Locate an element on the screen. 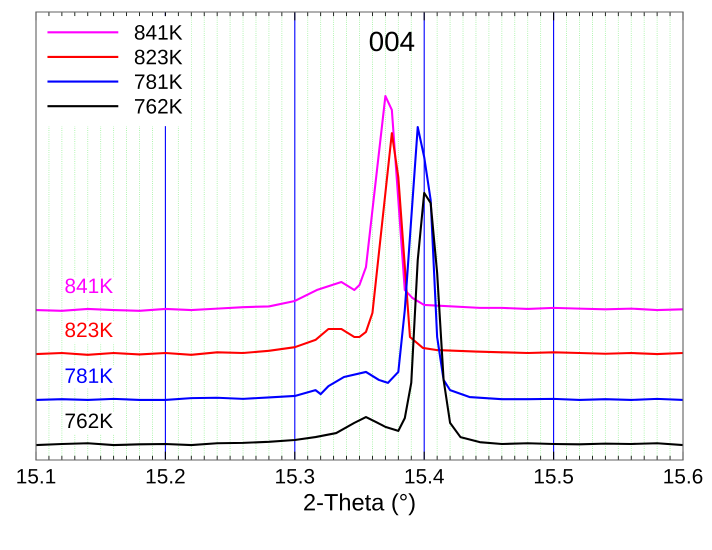 The height and width of the screenshot is (550, 712). x-tick-label: 15.1 is located at coordinates (36, 476).